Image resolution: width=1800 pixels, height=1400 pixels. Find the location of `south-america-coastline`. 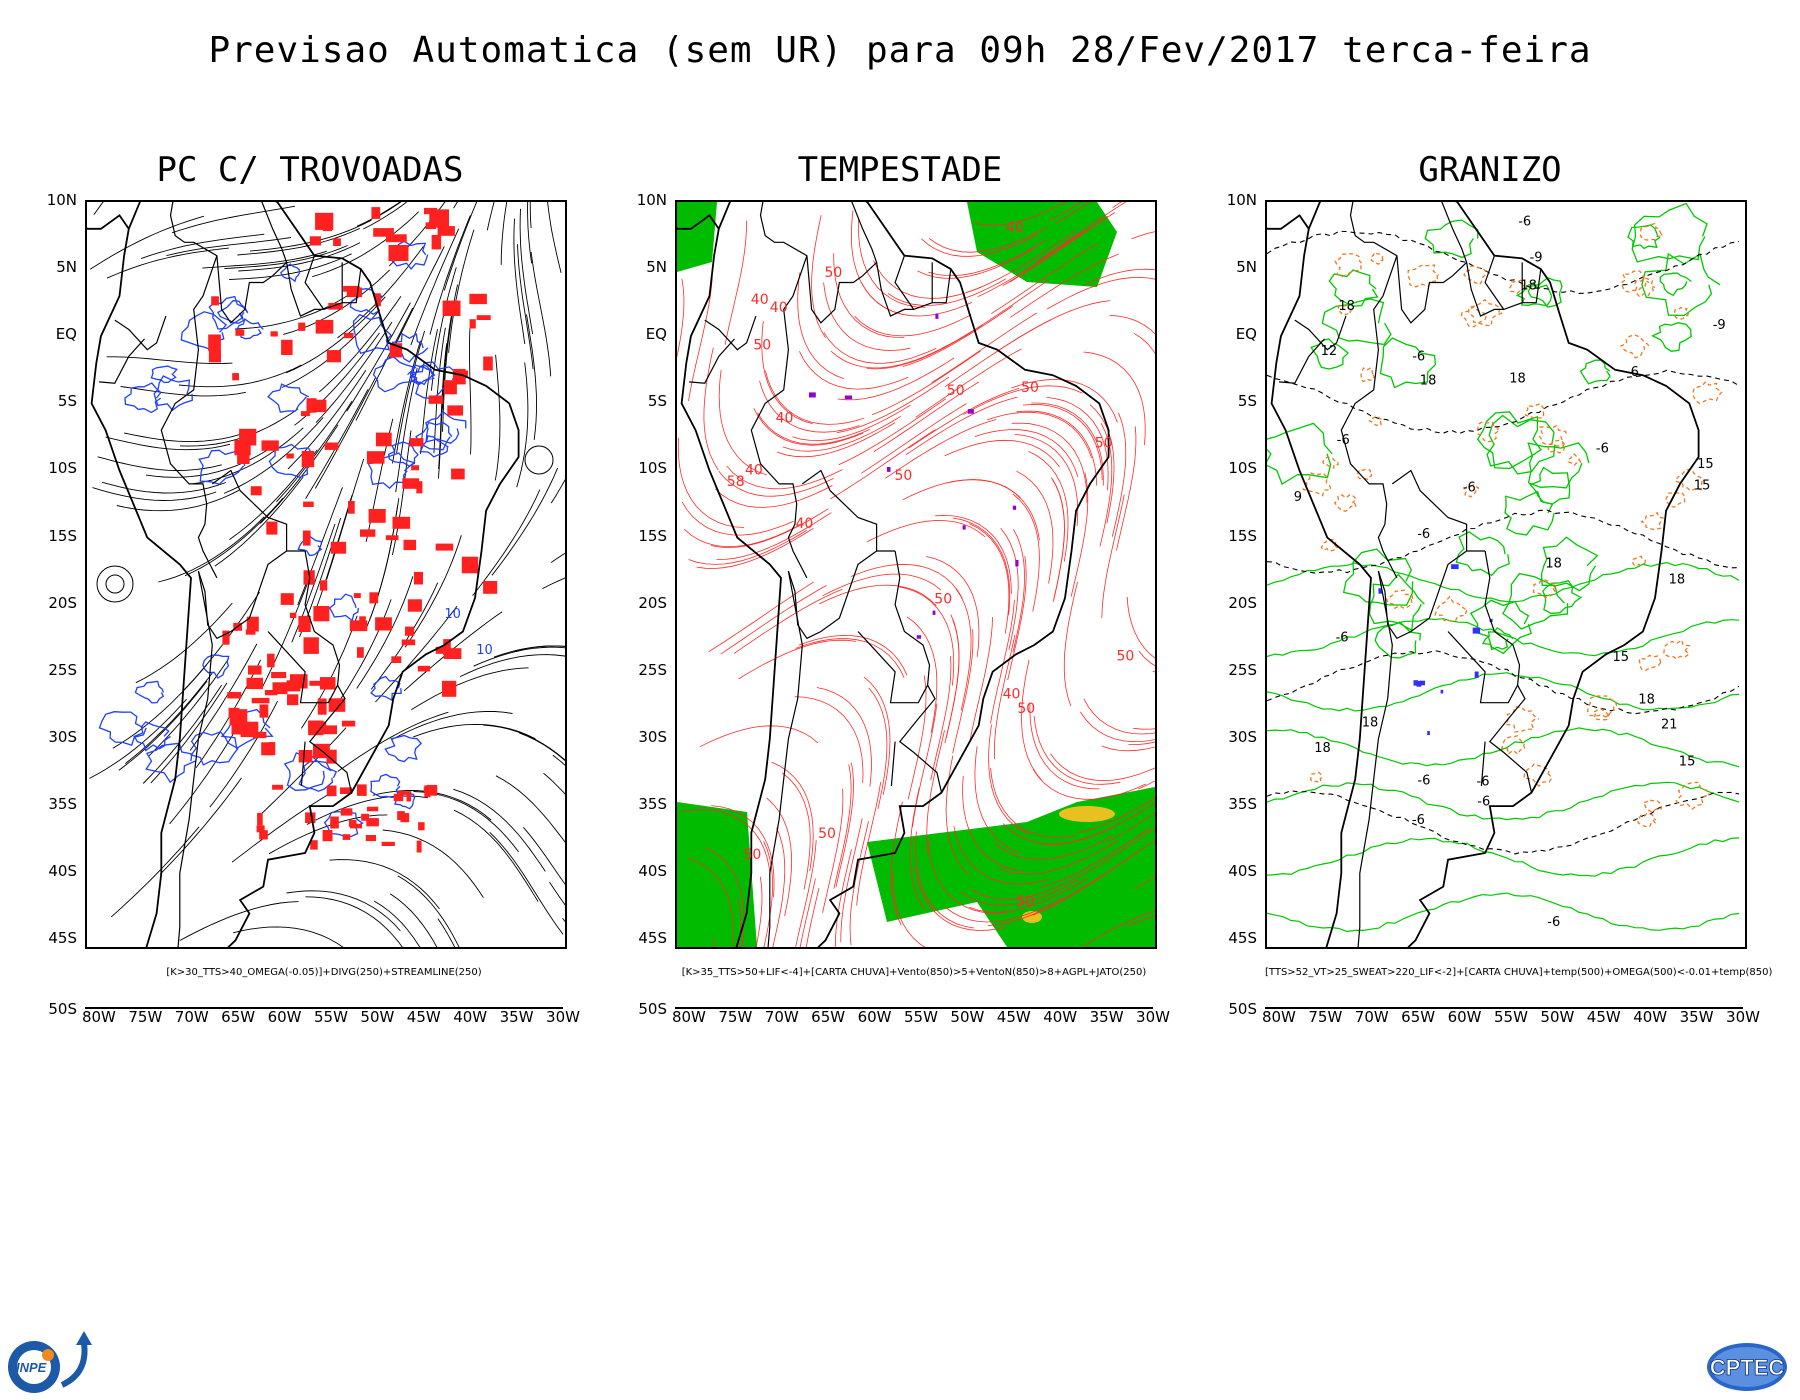

south-america-coastline is located at coordinates (895, 574).